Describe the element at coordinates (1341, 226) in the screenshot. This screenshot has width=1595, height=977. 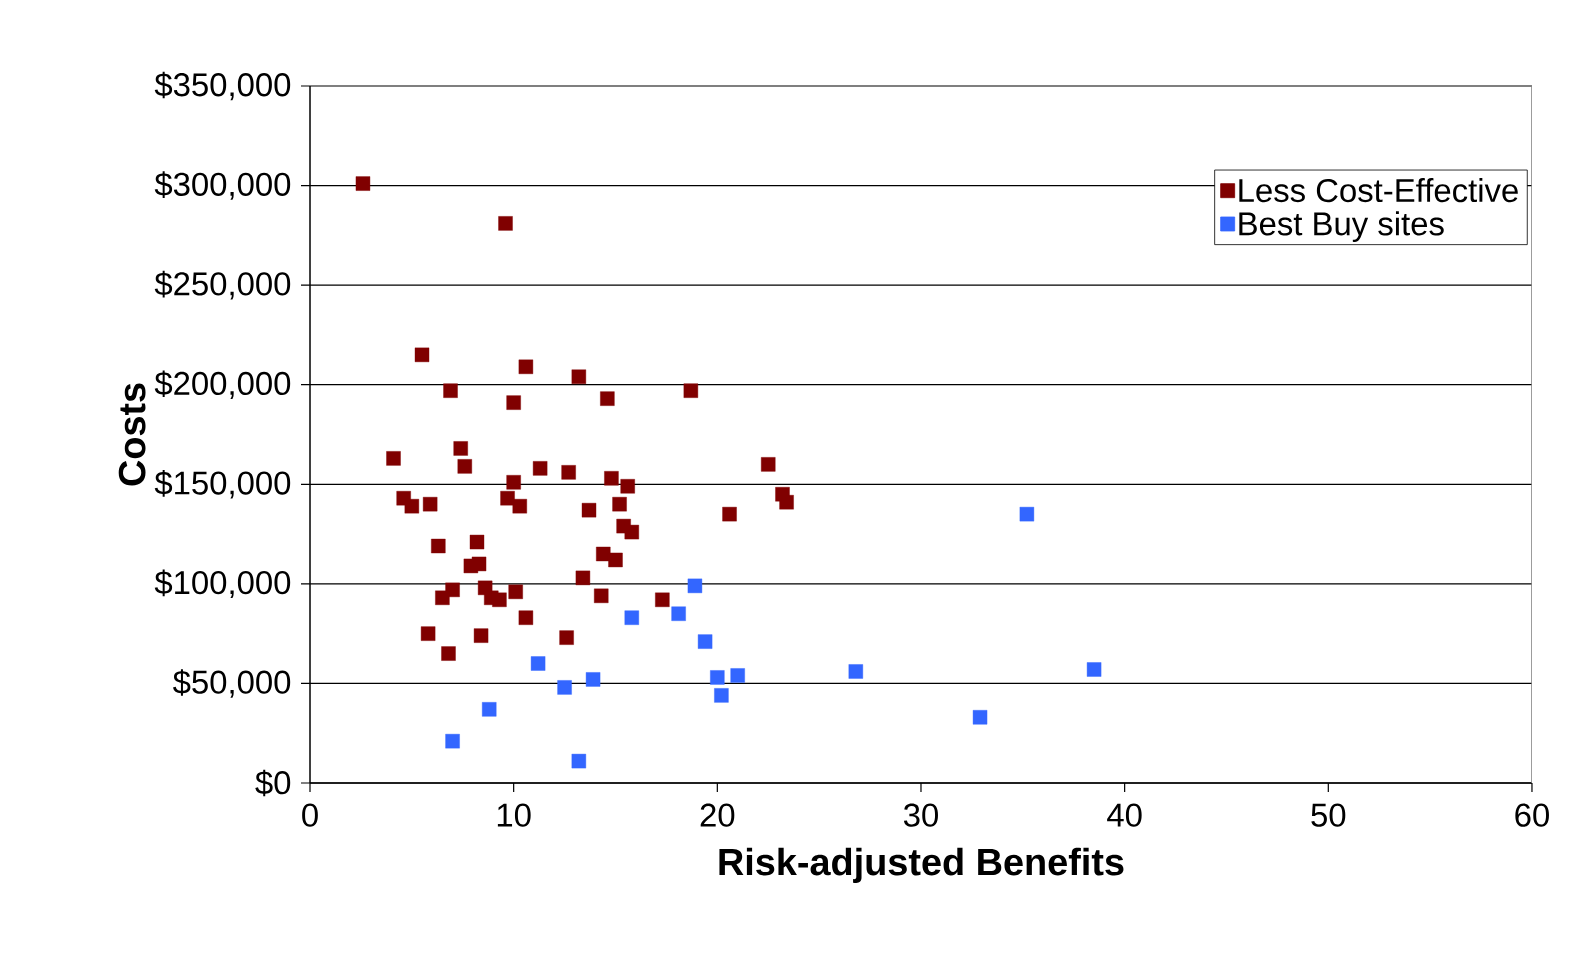
I see `legend-label: Best Buy sites` at that location.